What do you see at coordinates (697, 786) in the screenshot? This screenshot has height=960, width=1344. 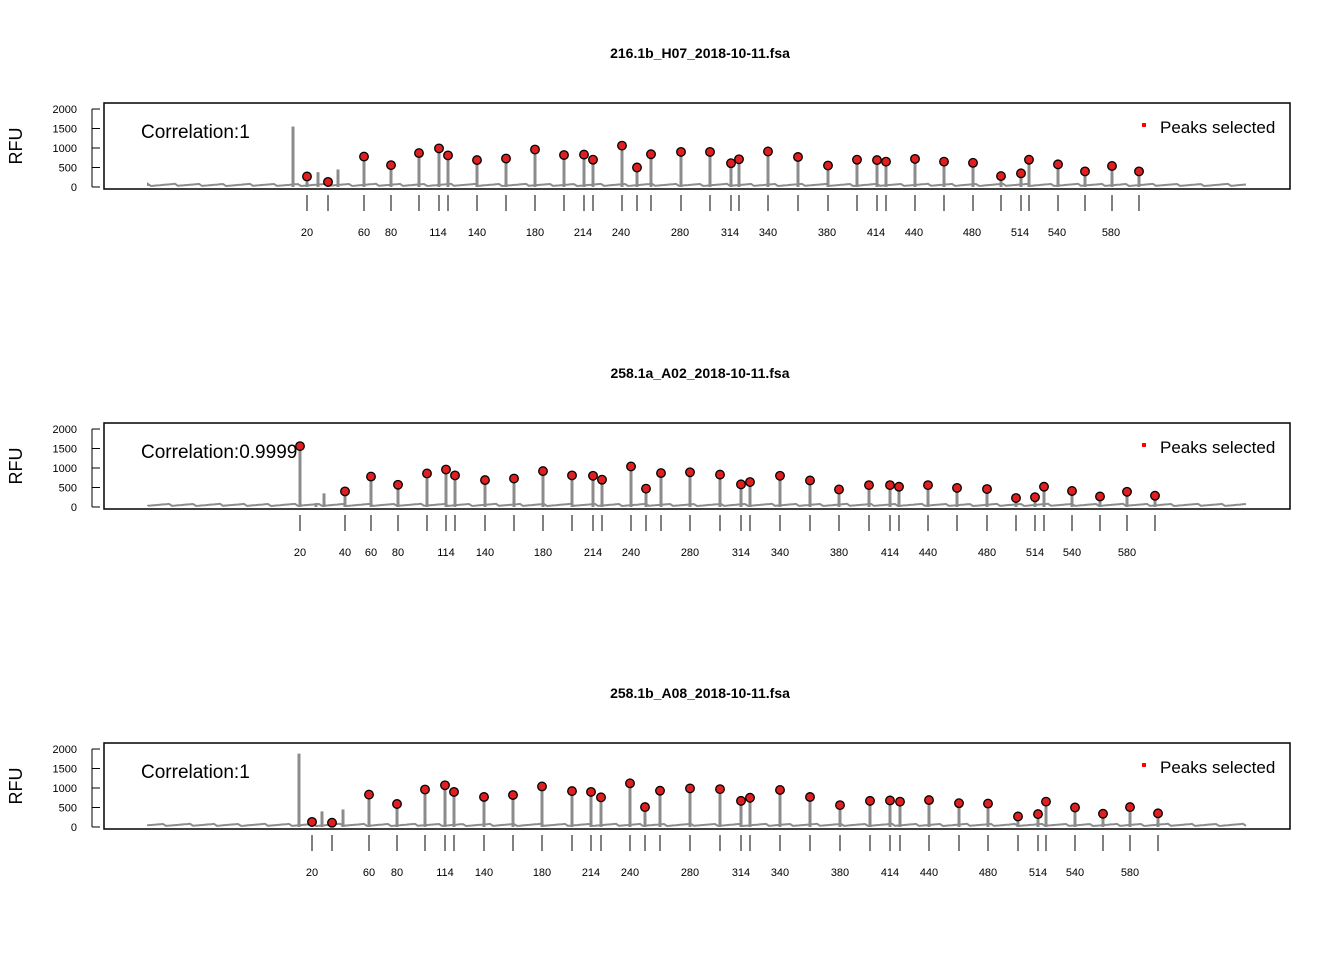 I see `plot-frame` at bounding box center [697, 786].